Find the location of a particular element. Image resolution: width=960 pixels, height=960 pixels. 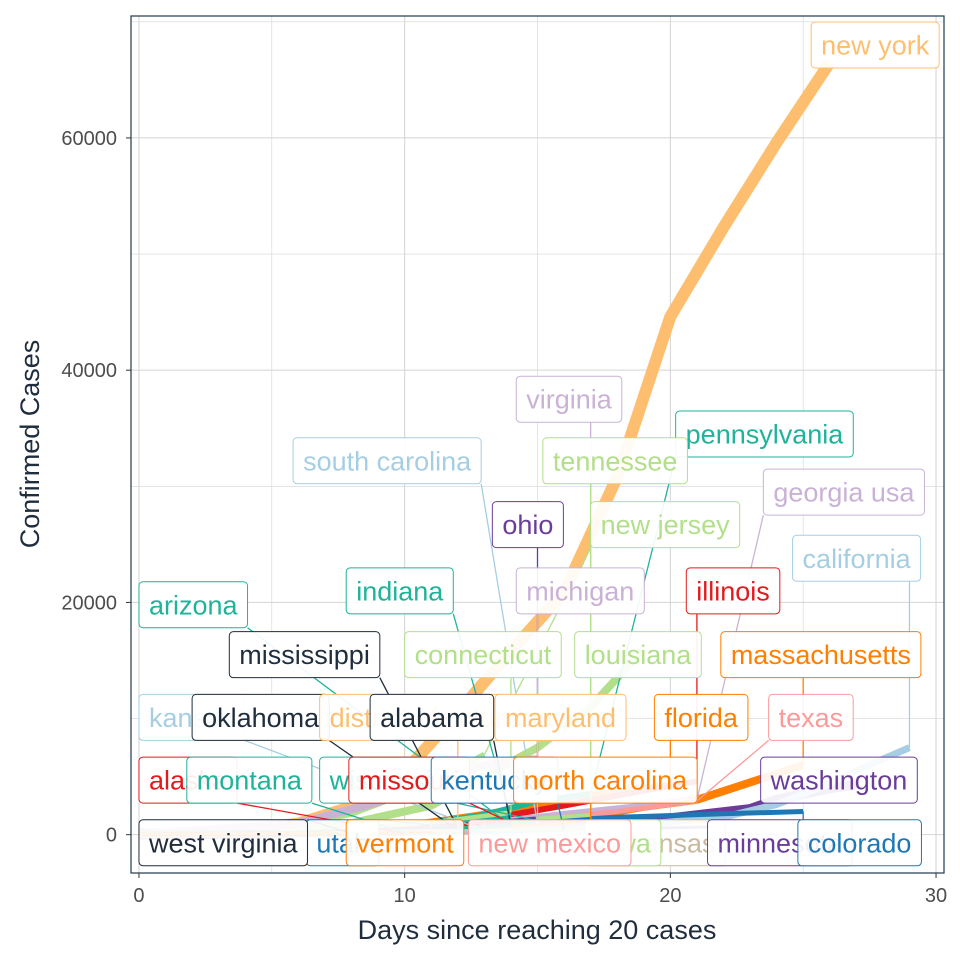

label-text: new mexico is located at coordinates (549, 843).